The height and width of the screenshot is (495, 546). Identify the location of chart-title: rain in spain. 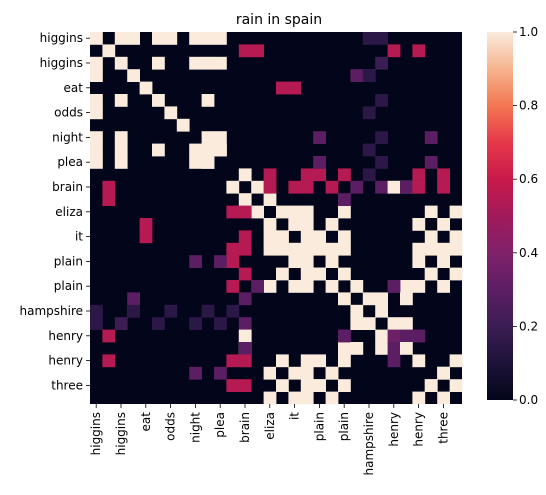
(279, 20).